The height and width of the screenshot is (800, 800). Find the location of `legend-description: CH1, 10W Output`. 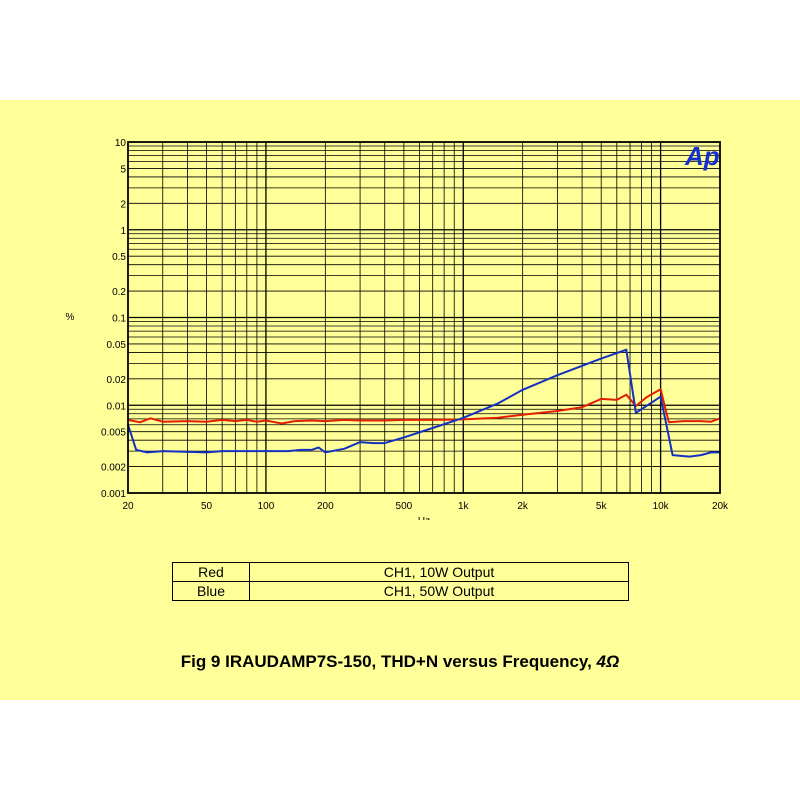

legend-description: CH1, 10W Output is located at coordinates (439, 572).